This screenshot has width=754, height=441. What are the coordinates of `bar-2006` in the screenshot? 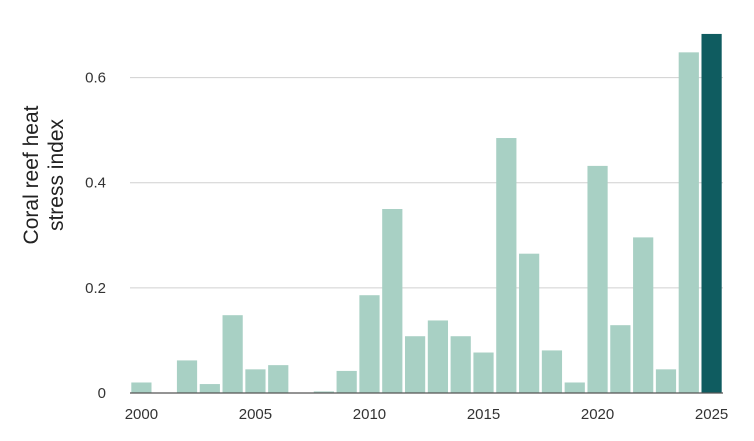 It's located at (278, 379).